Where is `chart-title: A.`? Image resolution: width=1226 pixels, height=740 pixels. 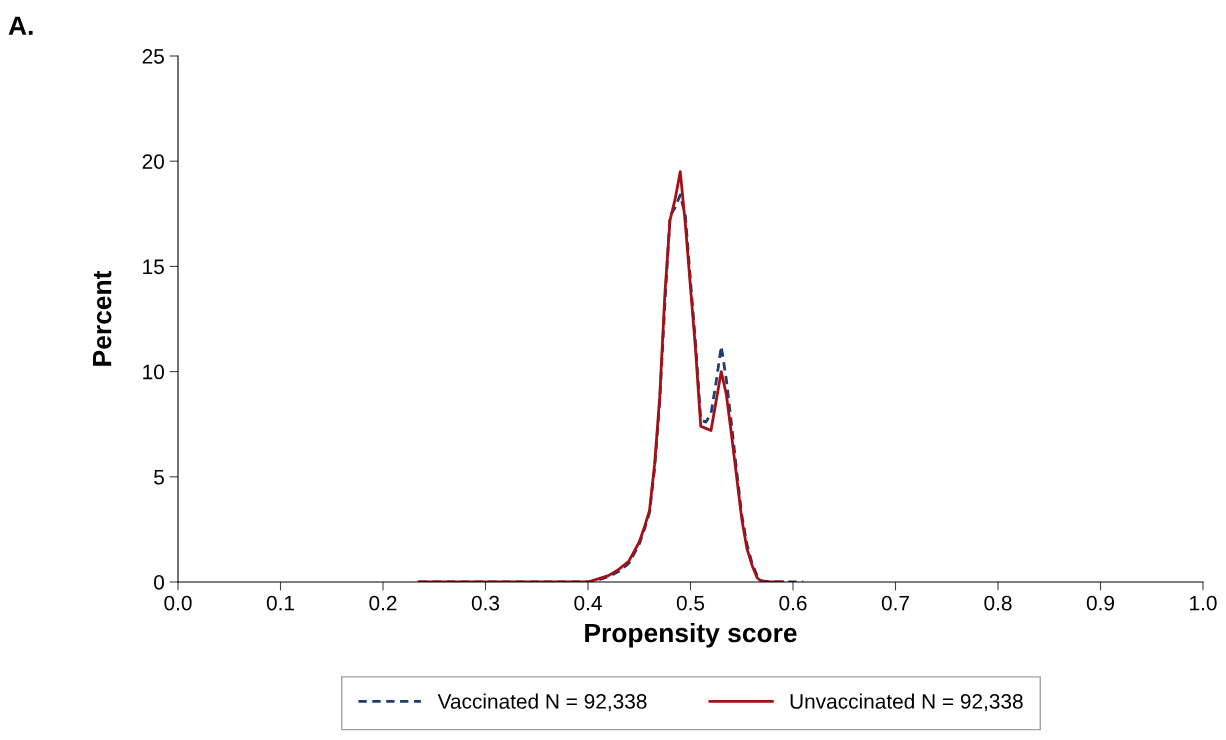 chart-title: A. is located at coordinates (20, 25).